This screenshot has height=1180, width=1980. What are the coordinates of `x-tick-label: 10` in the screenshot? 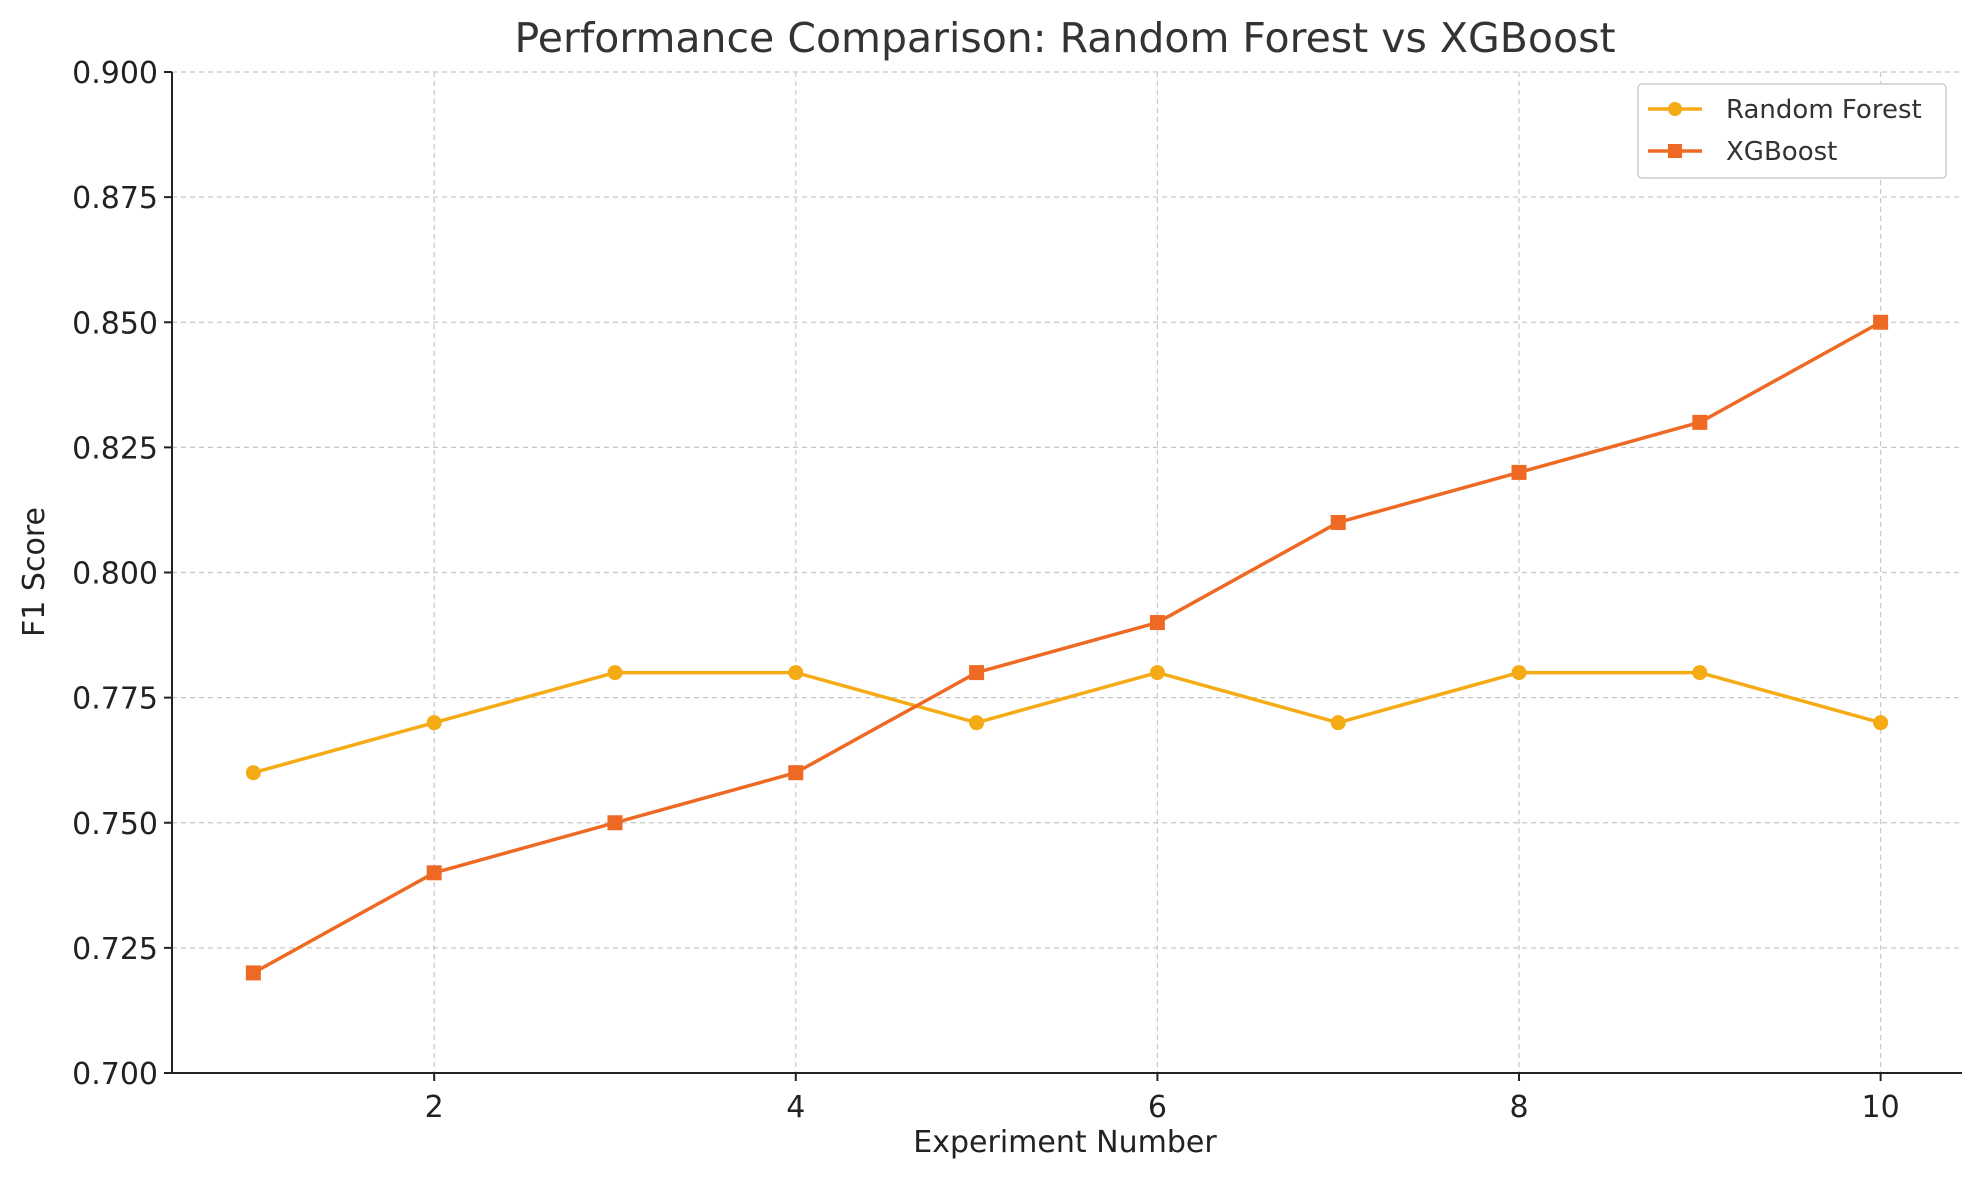 It's located at (1881, 1107).